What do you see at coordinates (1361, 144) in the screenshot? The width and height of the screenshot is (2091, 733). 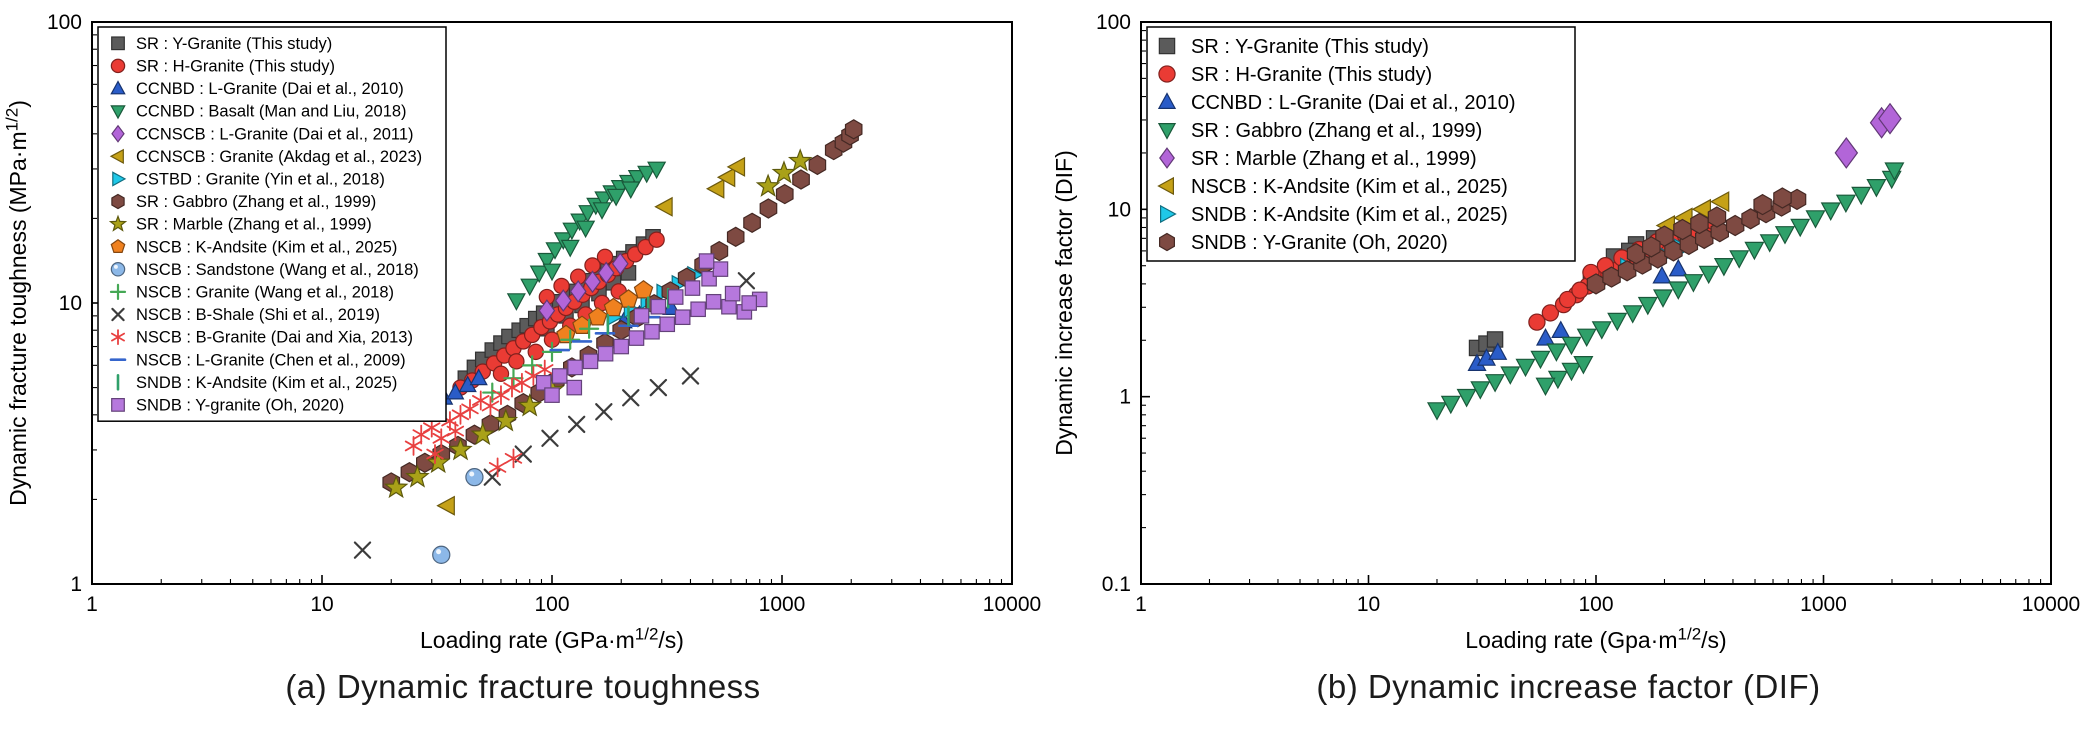 I see `legend-box` at bounding box center [1361, 144].